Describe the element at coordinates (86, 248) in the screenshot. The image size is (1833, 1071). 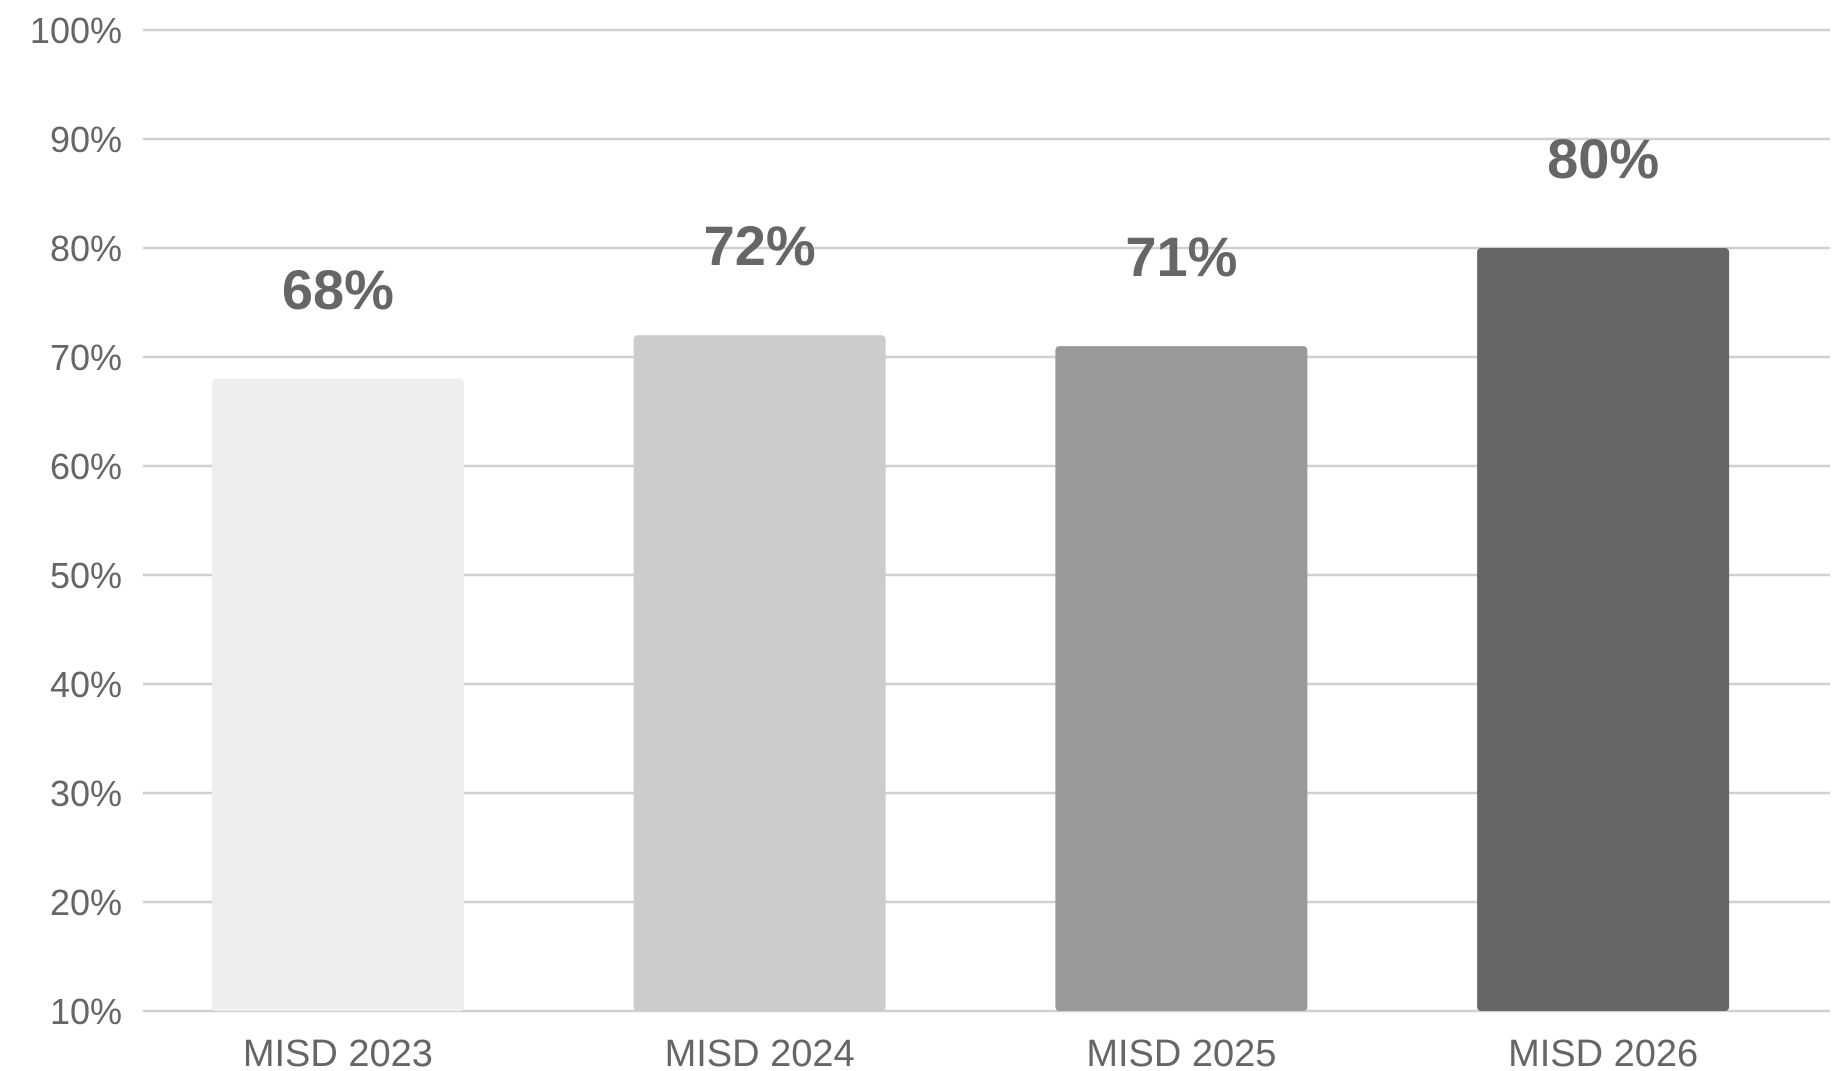
I see `y-tick-label: 80%` at that location.